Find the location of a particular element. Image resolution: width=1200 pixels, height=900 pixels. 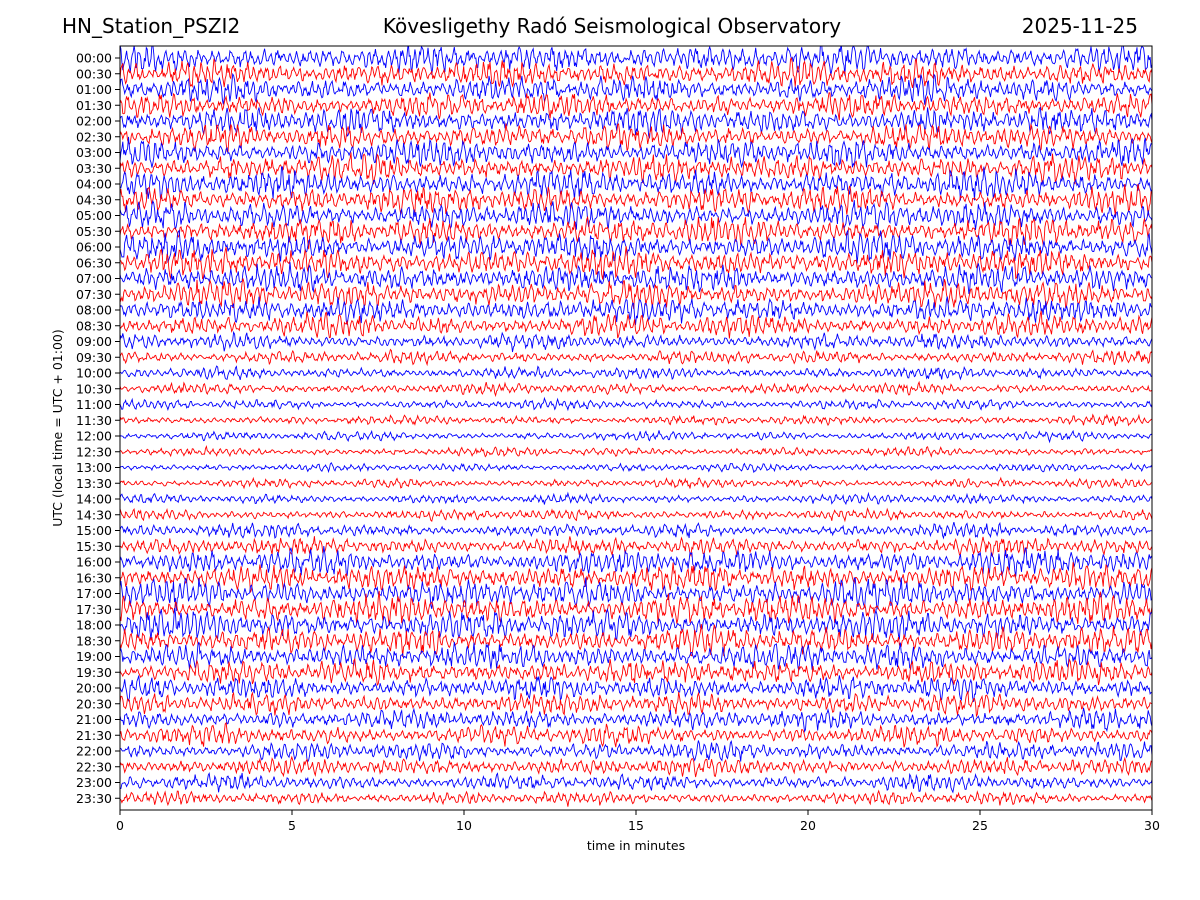

y-tick-label: 07:00 is located at coordinates (94, 278).